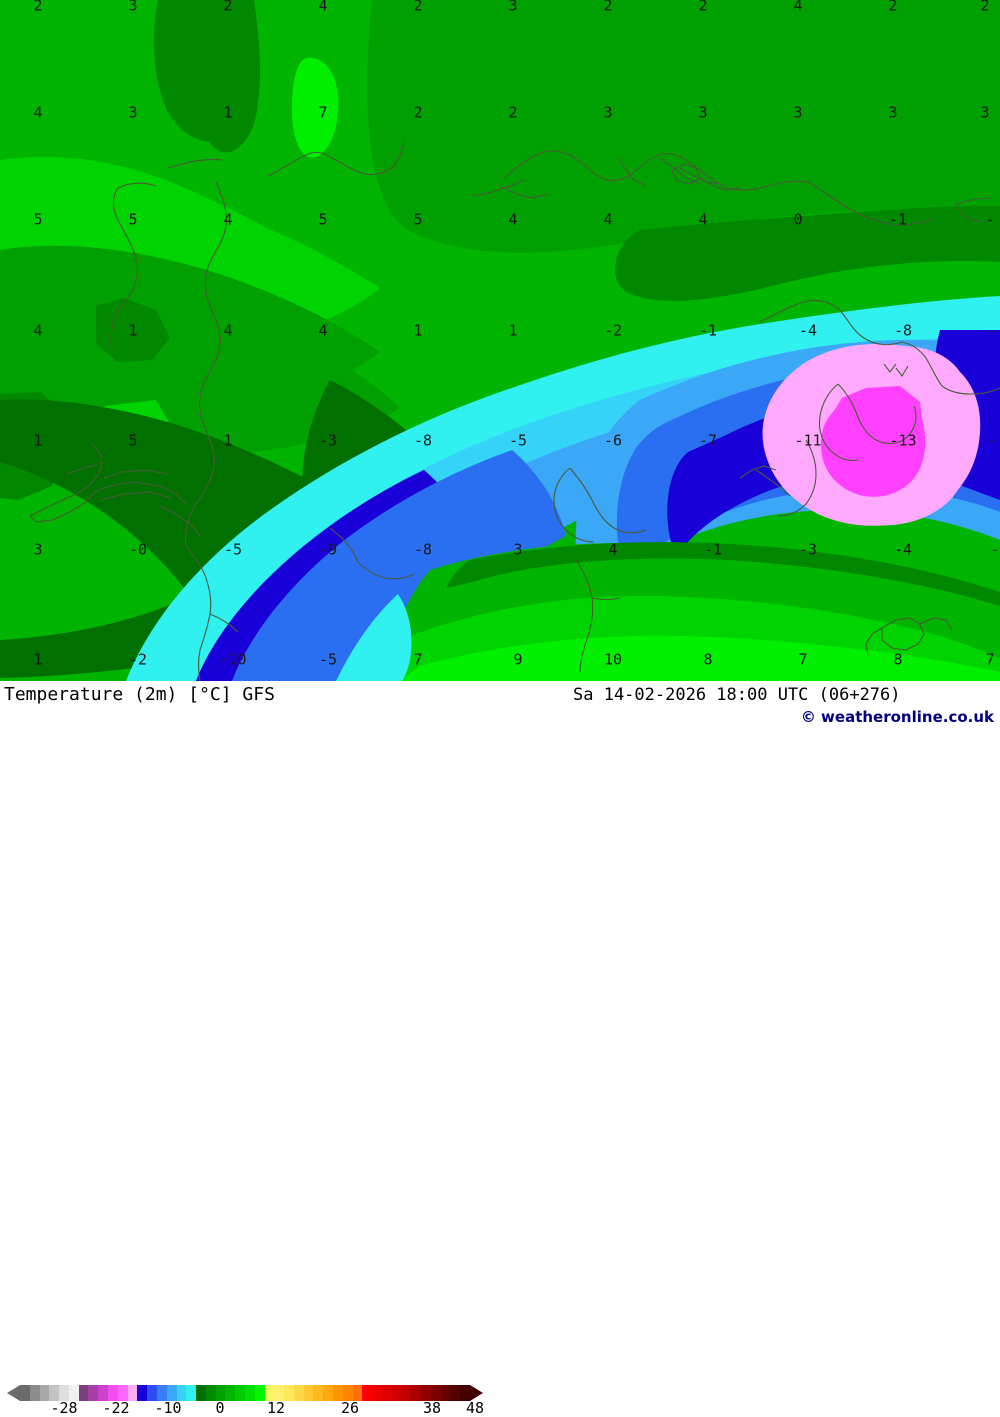 The height and width of the screenshot is (1417, 1000). I want to click on band-green-mid-ne, so click(683, 126).